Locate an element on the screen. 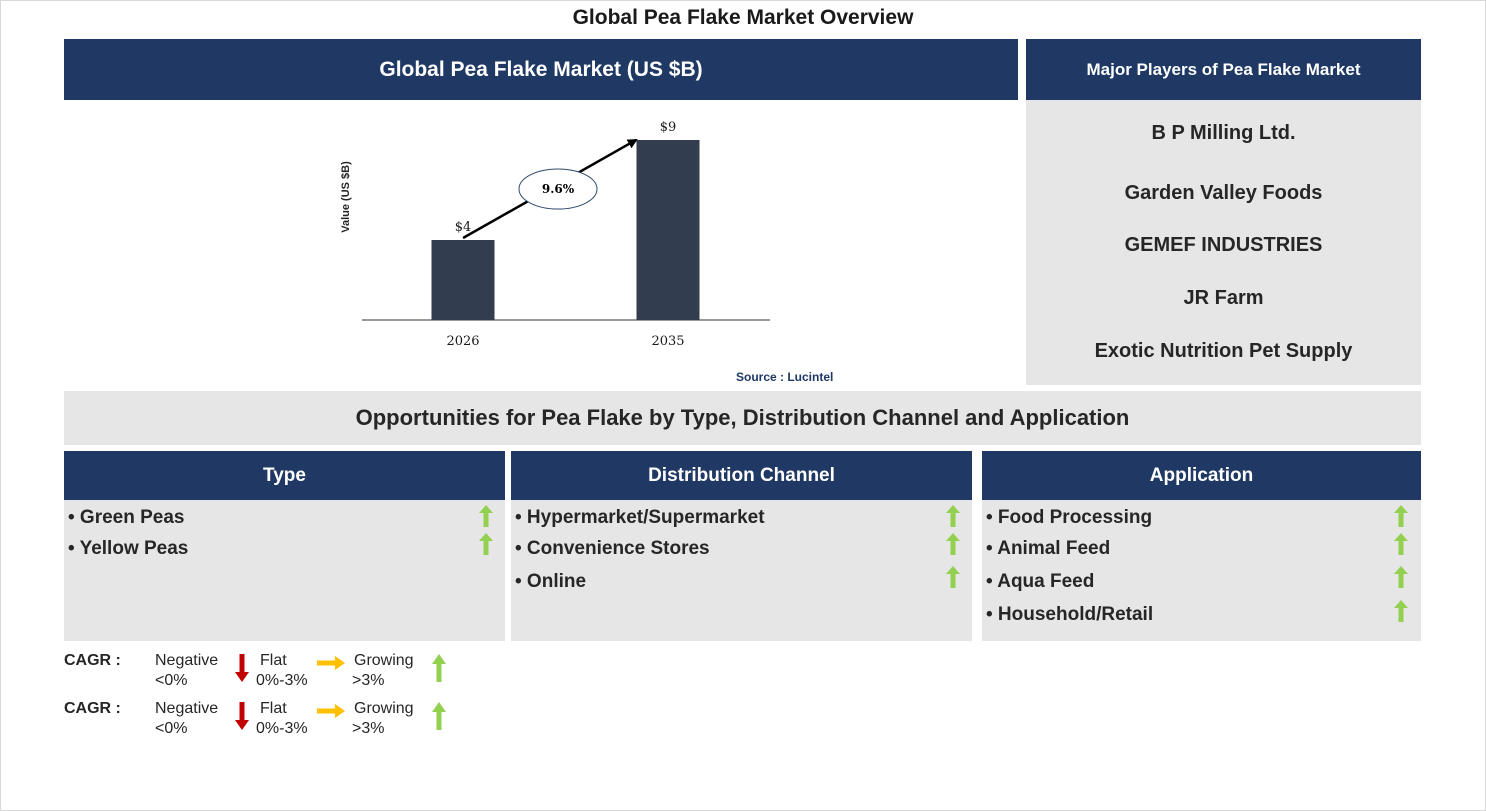  segment-item: • Food Processing is located at coordinates (1069, 517).